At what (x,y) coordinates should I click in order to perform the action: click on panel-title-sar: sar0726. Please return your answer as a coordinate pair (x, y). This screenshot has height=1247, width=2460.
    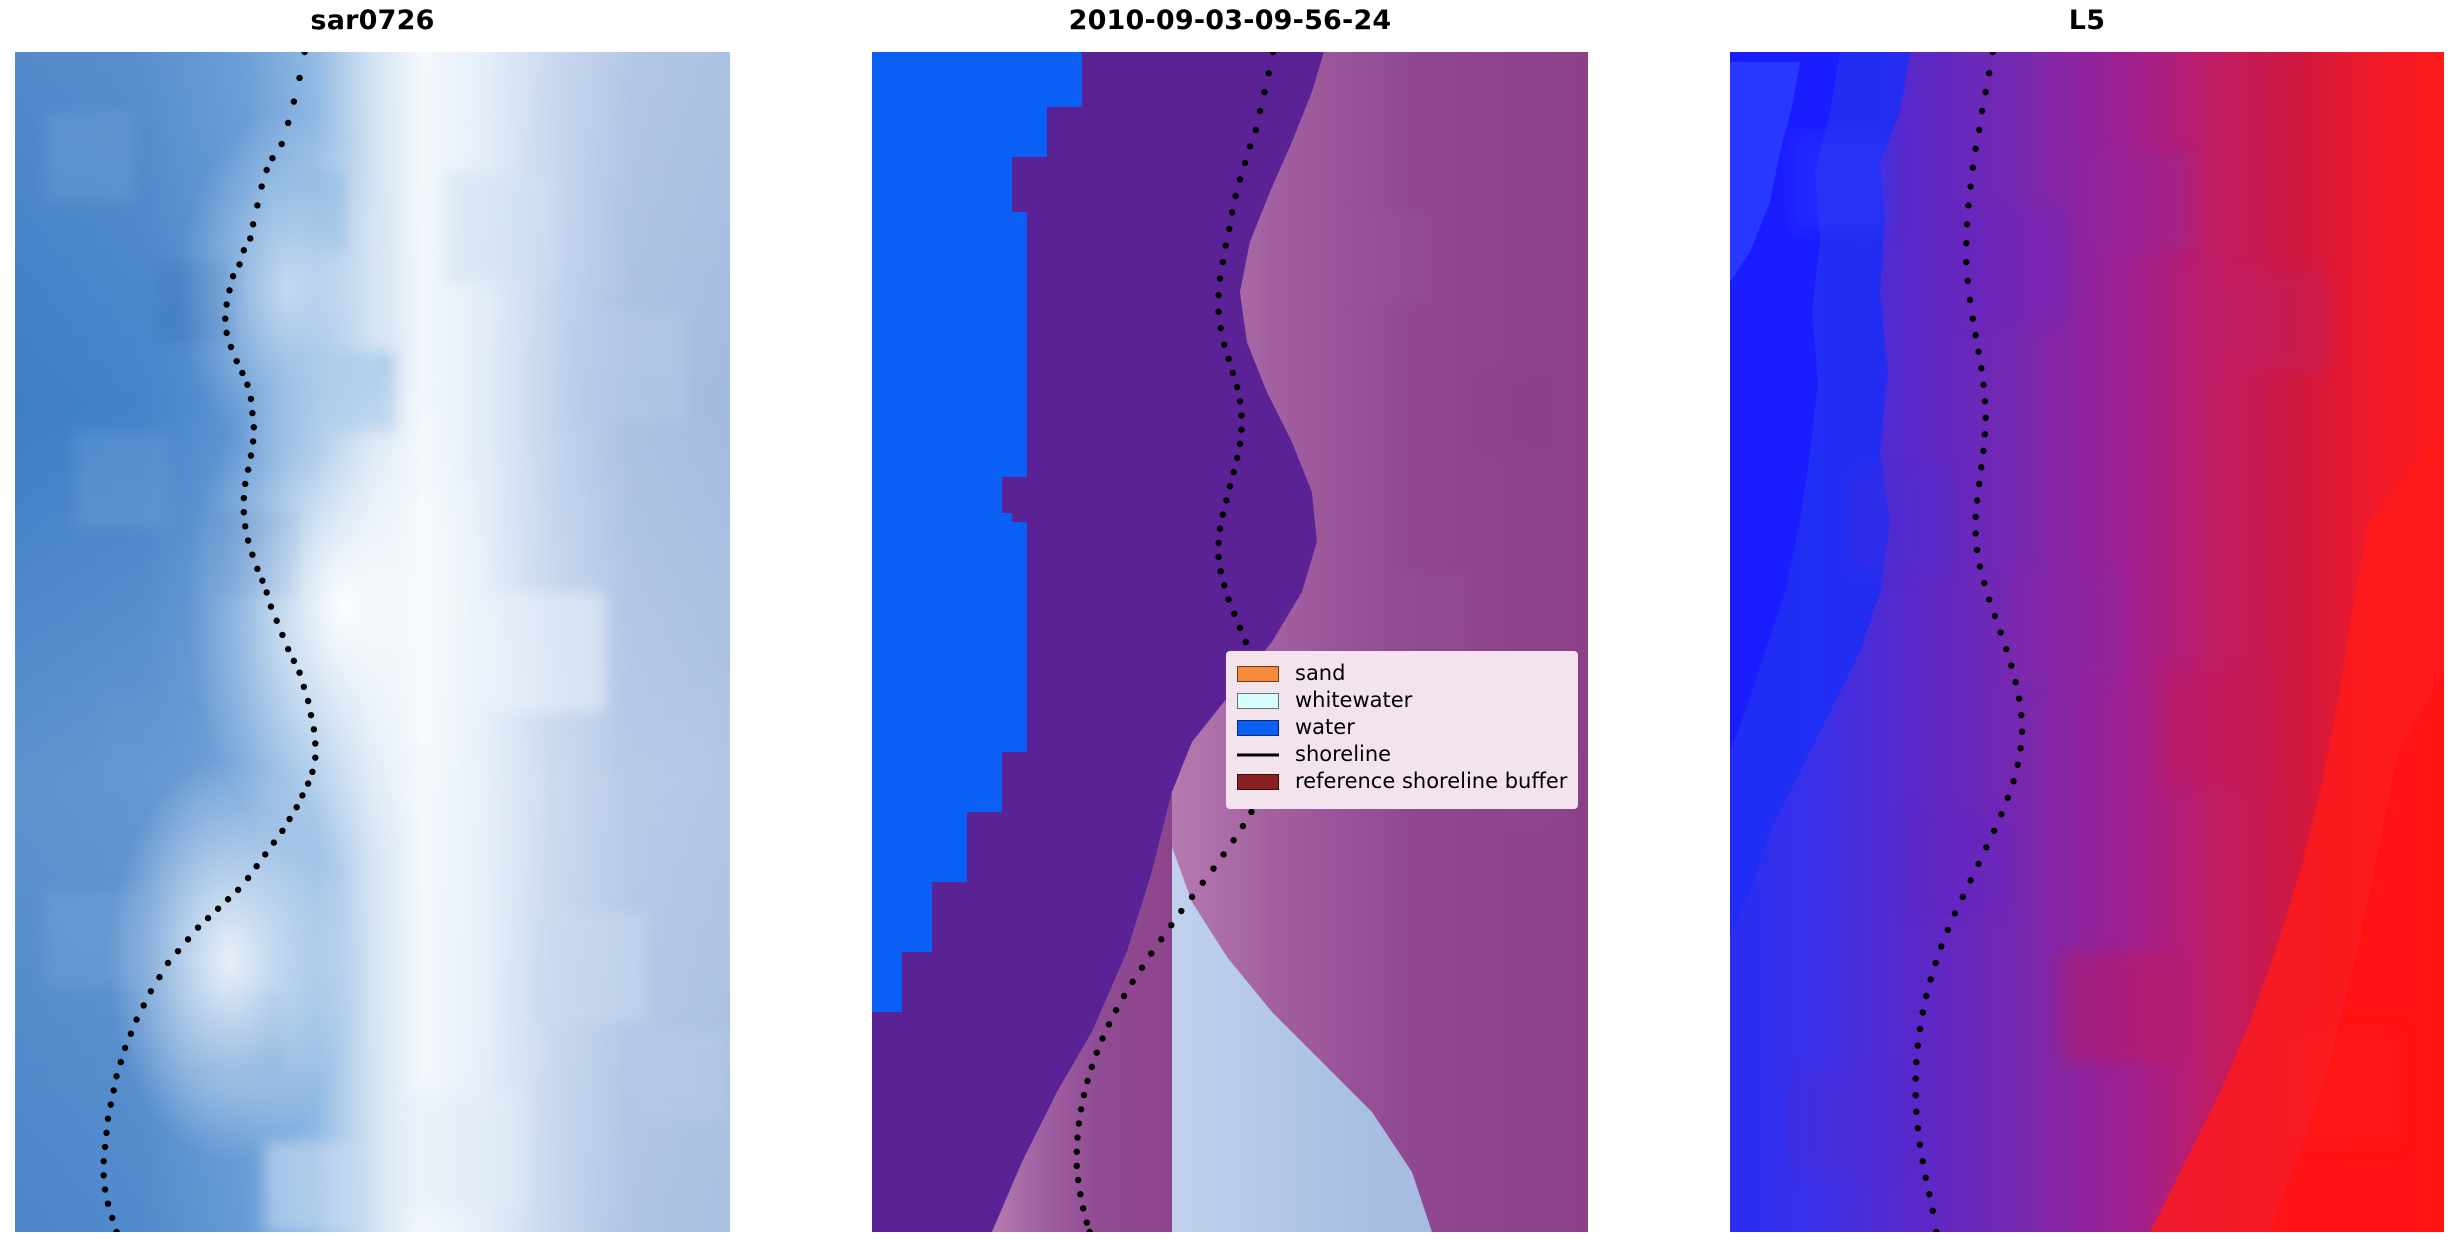
    Looking at the image, I should click on (372, 20).